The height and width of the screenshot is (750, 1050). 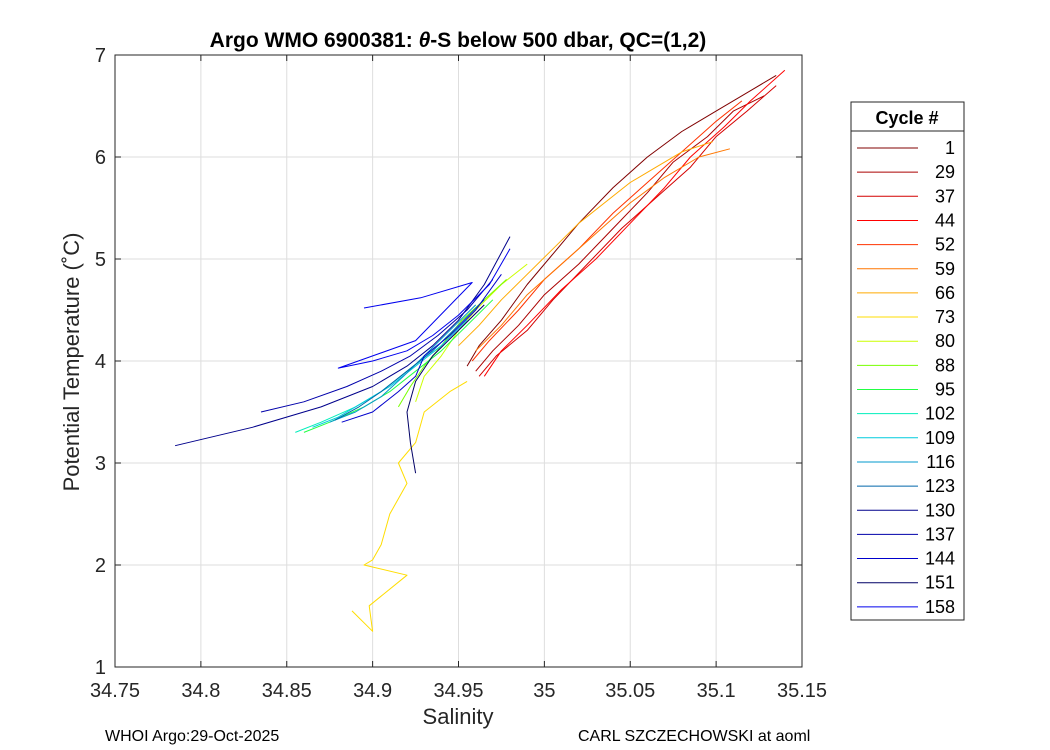 What do you see at coordinates (100, 668) in the screenshot?
I see `y-tick-label: 1` at bounding box center [100, 668].